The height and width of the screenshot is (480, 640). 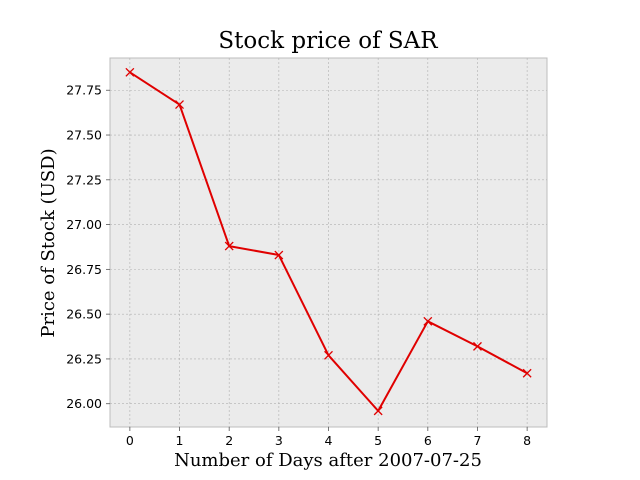 I want to click on y-tick-label: 26.75, so click(x=84, y=269).